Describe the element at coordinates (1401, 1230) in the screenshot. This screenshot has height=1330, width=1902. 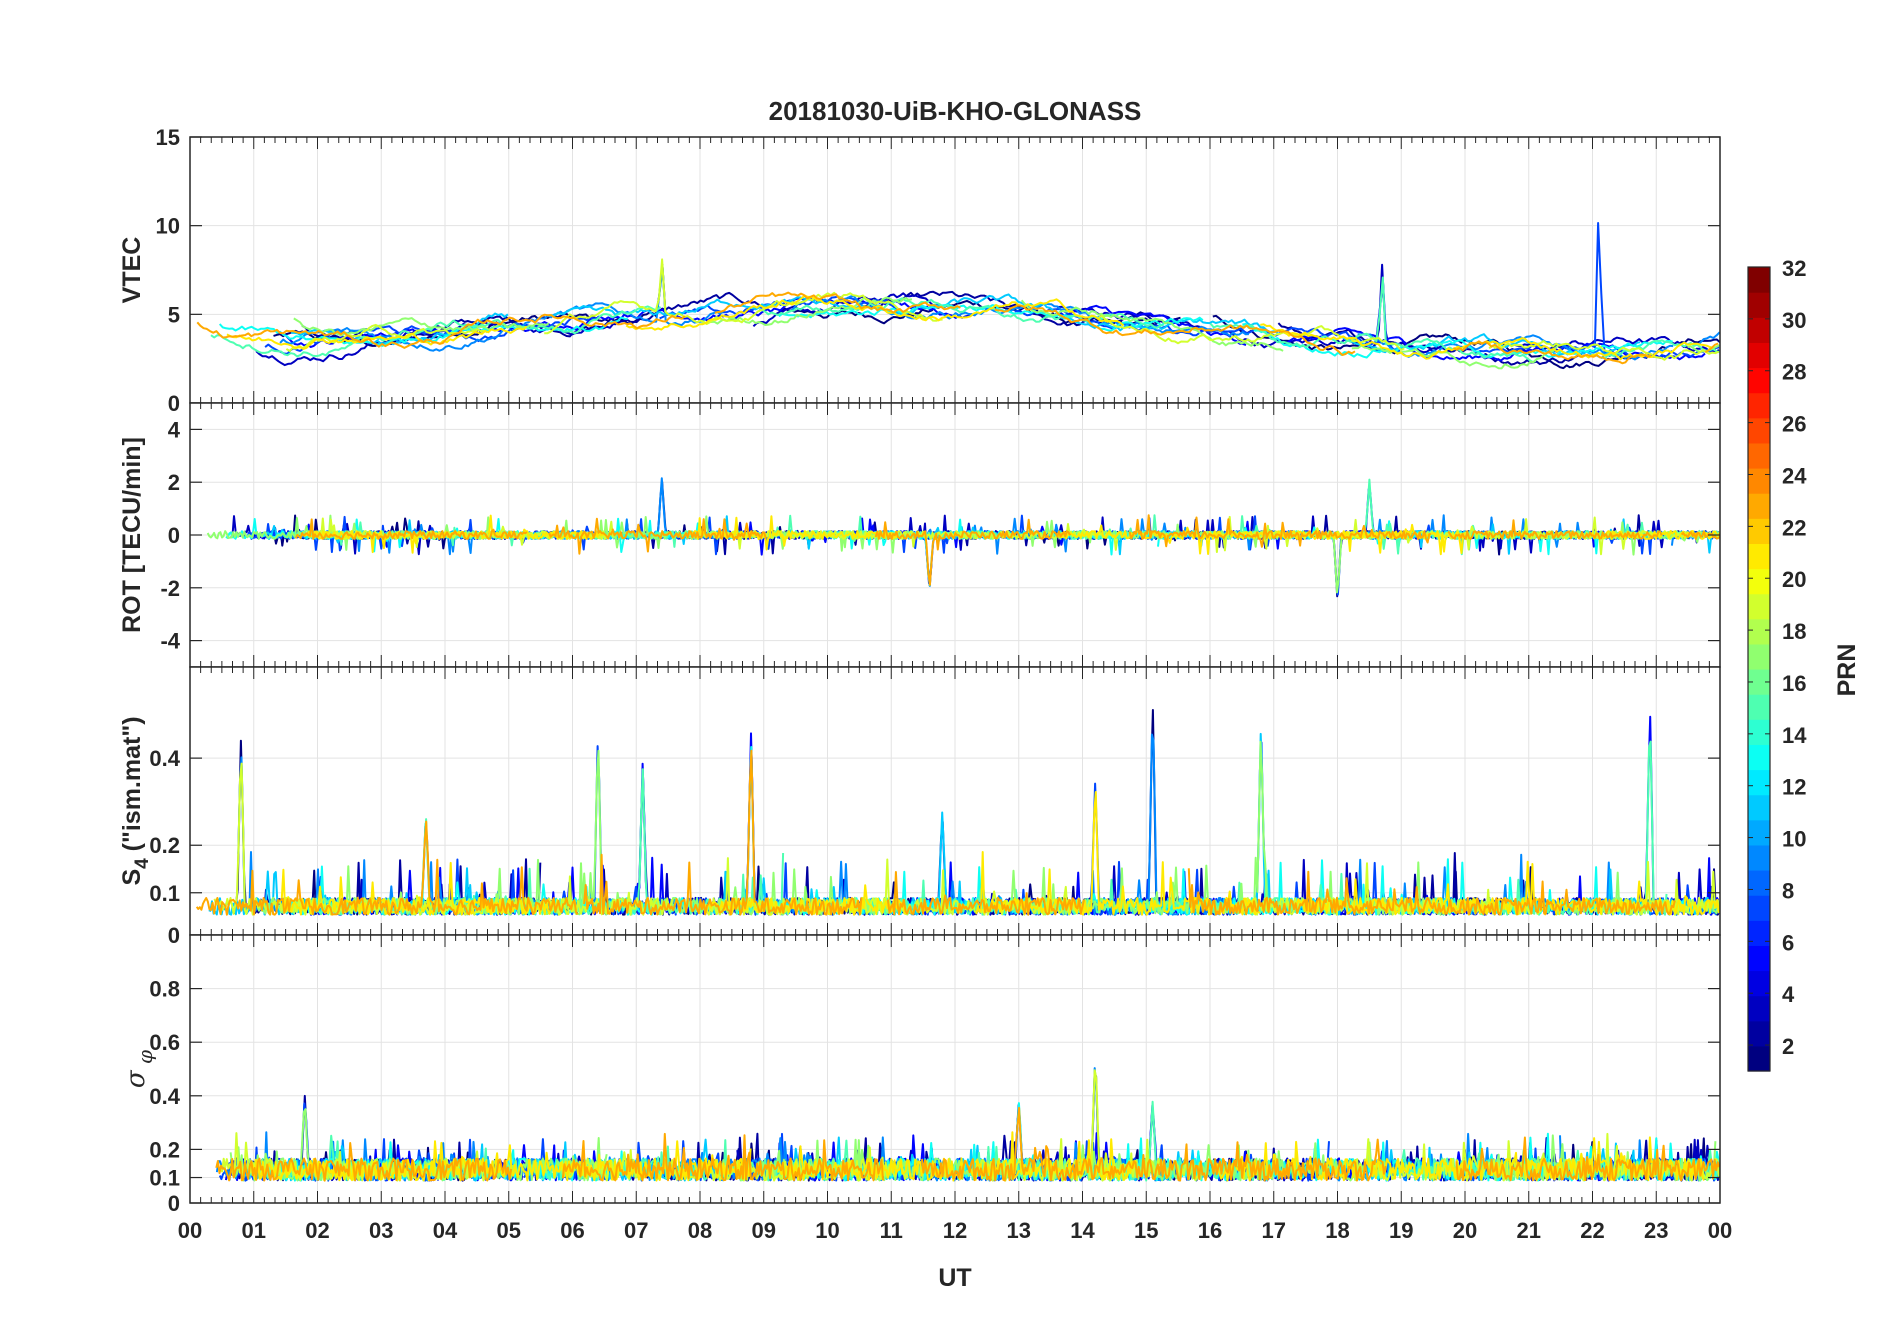
I see `x-tick-label: 19` at that location.